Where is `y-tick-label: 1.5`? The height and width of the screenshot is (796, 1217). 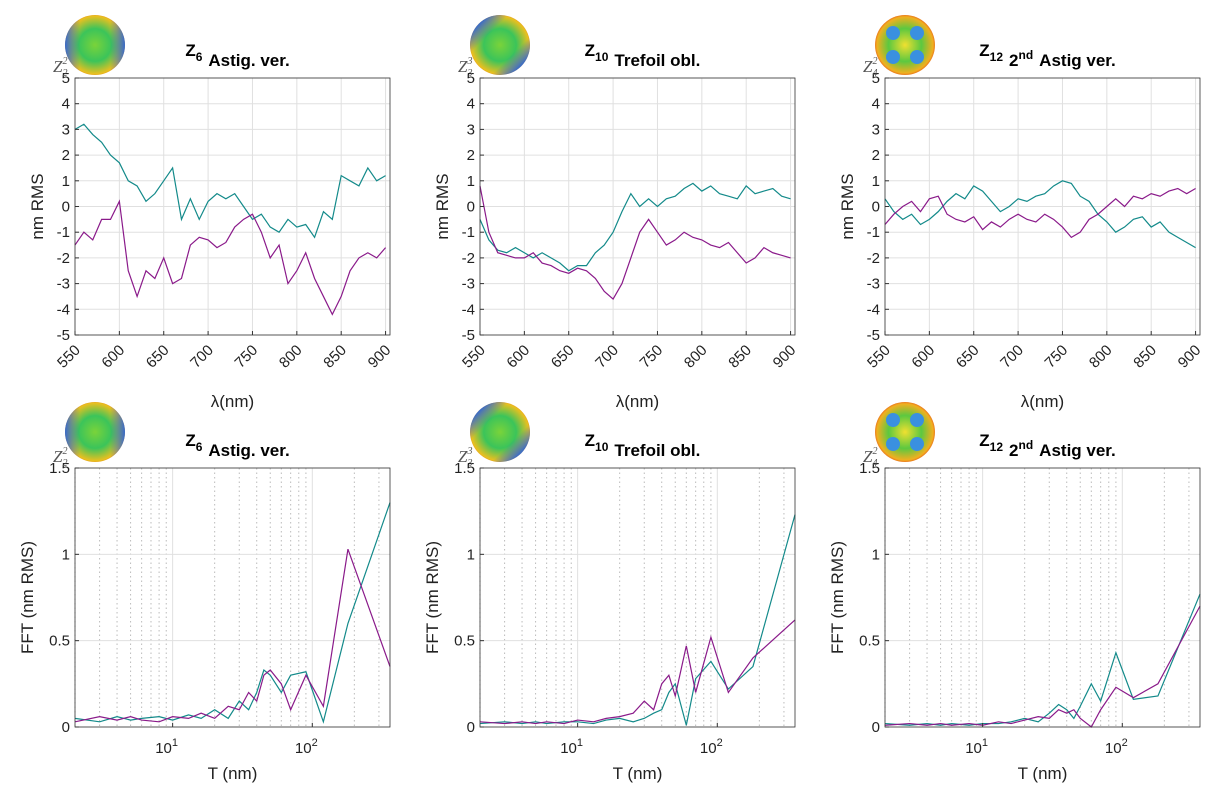
y-tick-label: 1.5 is located at coordinates (464, 468).